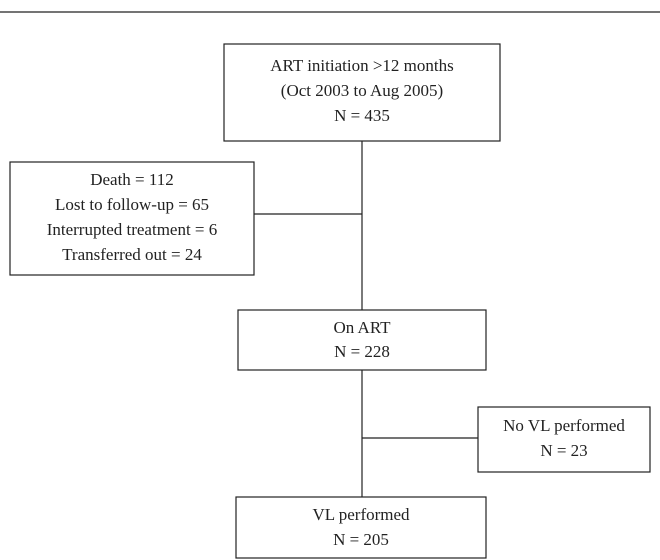 The height and width of the screenshot is (560, 660). I want to click on box-text: (Oct 2003 to Aug 2005), so click(362, 90).